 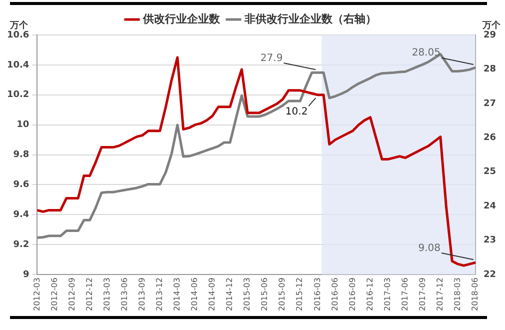 I want to click on y2-tick-label: 23, so click(x=489, y=241).